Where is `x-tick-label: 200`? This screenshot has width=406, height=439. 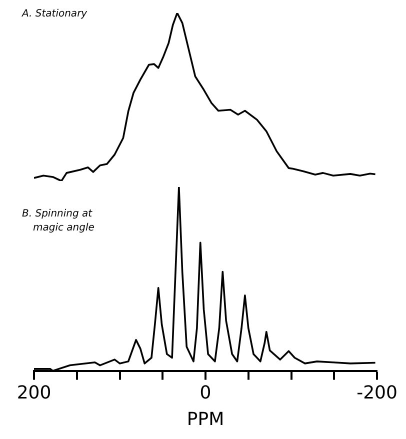 x-tick-label: 200 is located at coordinates (34, 393).